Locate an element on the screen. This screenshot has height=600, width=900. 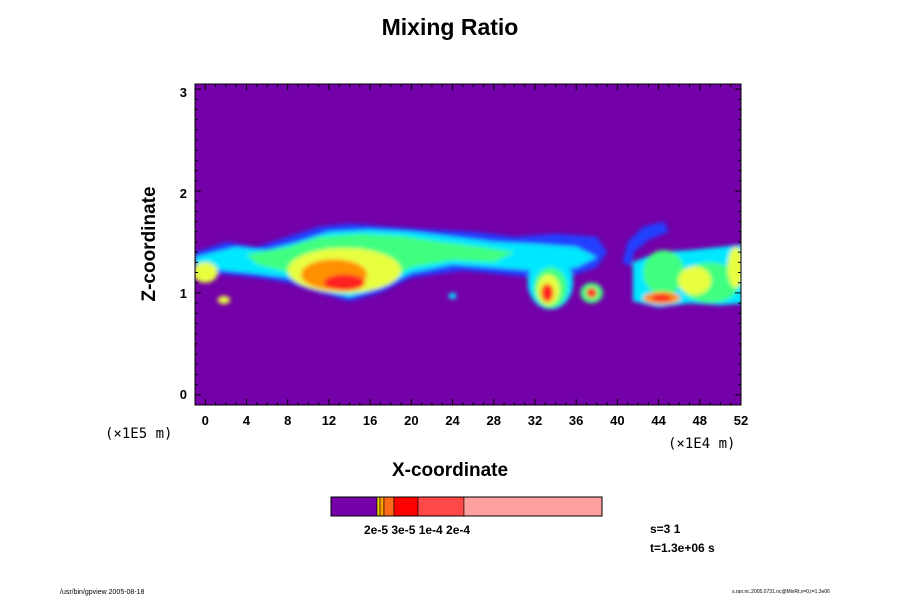
colorbar-tick-label: 2e-5 3e-5 1e-4 2e-4 is located at coordinates (417, 530).